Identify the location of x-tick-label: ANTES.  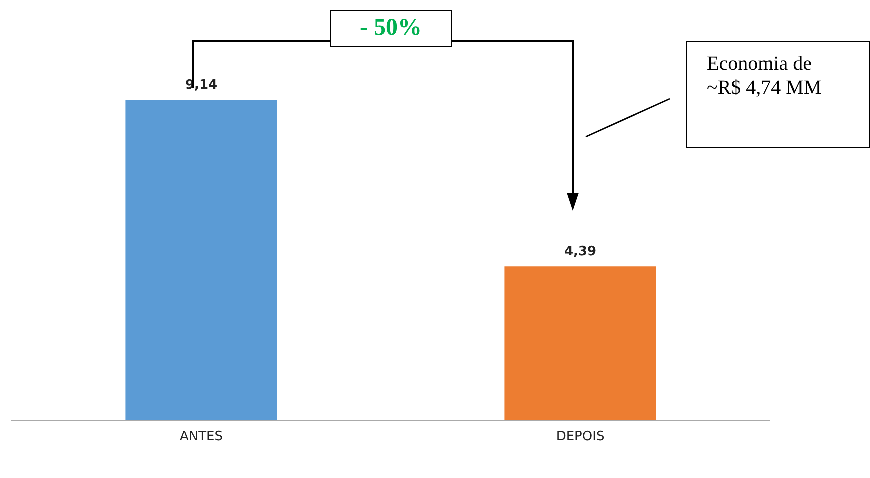
(202, 437).